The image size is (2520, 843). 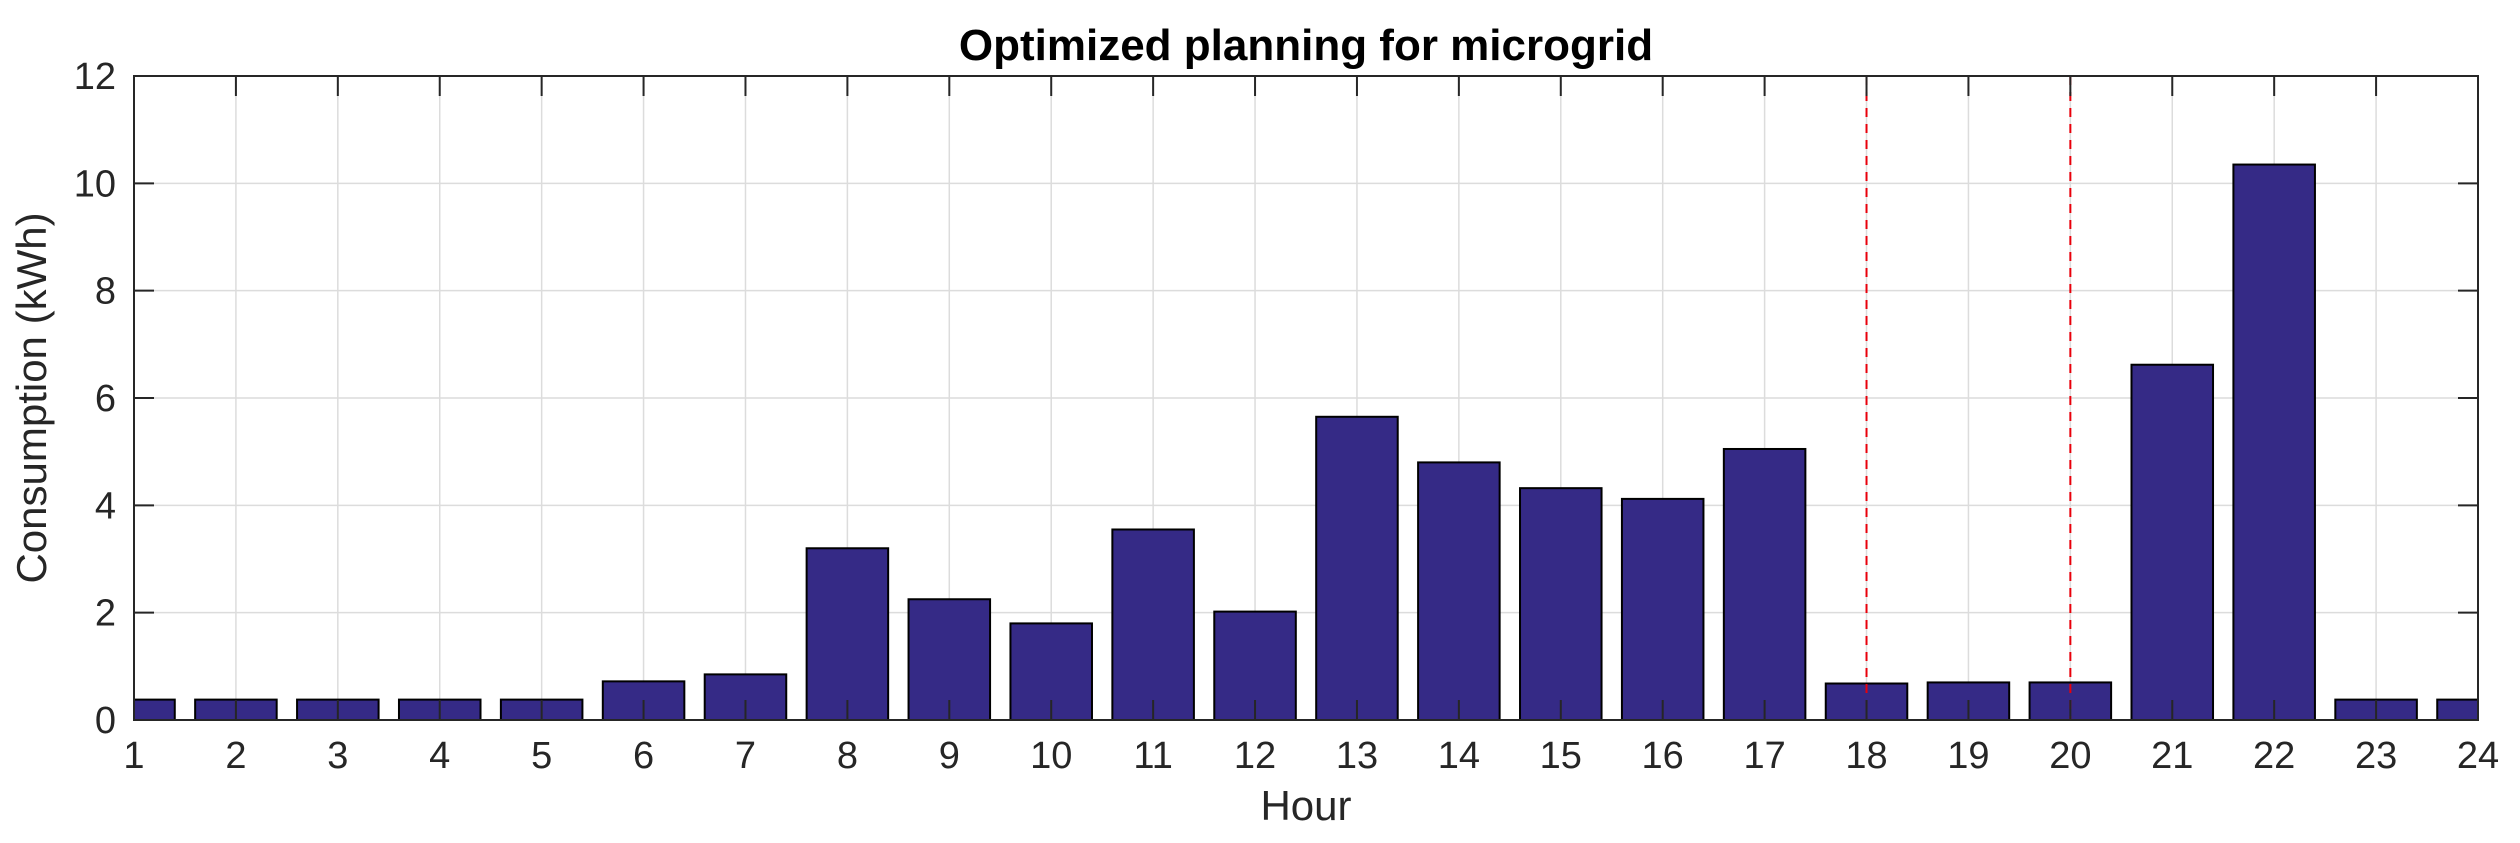 What do you see at coordinates (105, 399) in the screenshot?
I see `y-tick-label: 6` at bounding box center [105, 399].